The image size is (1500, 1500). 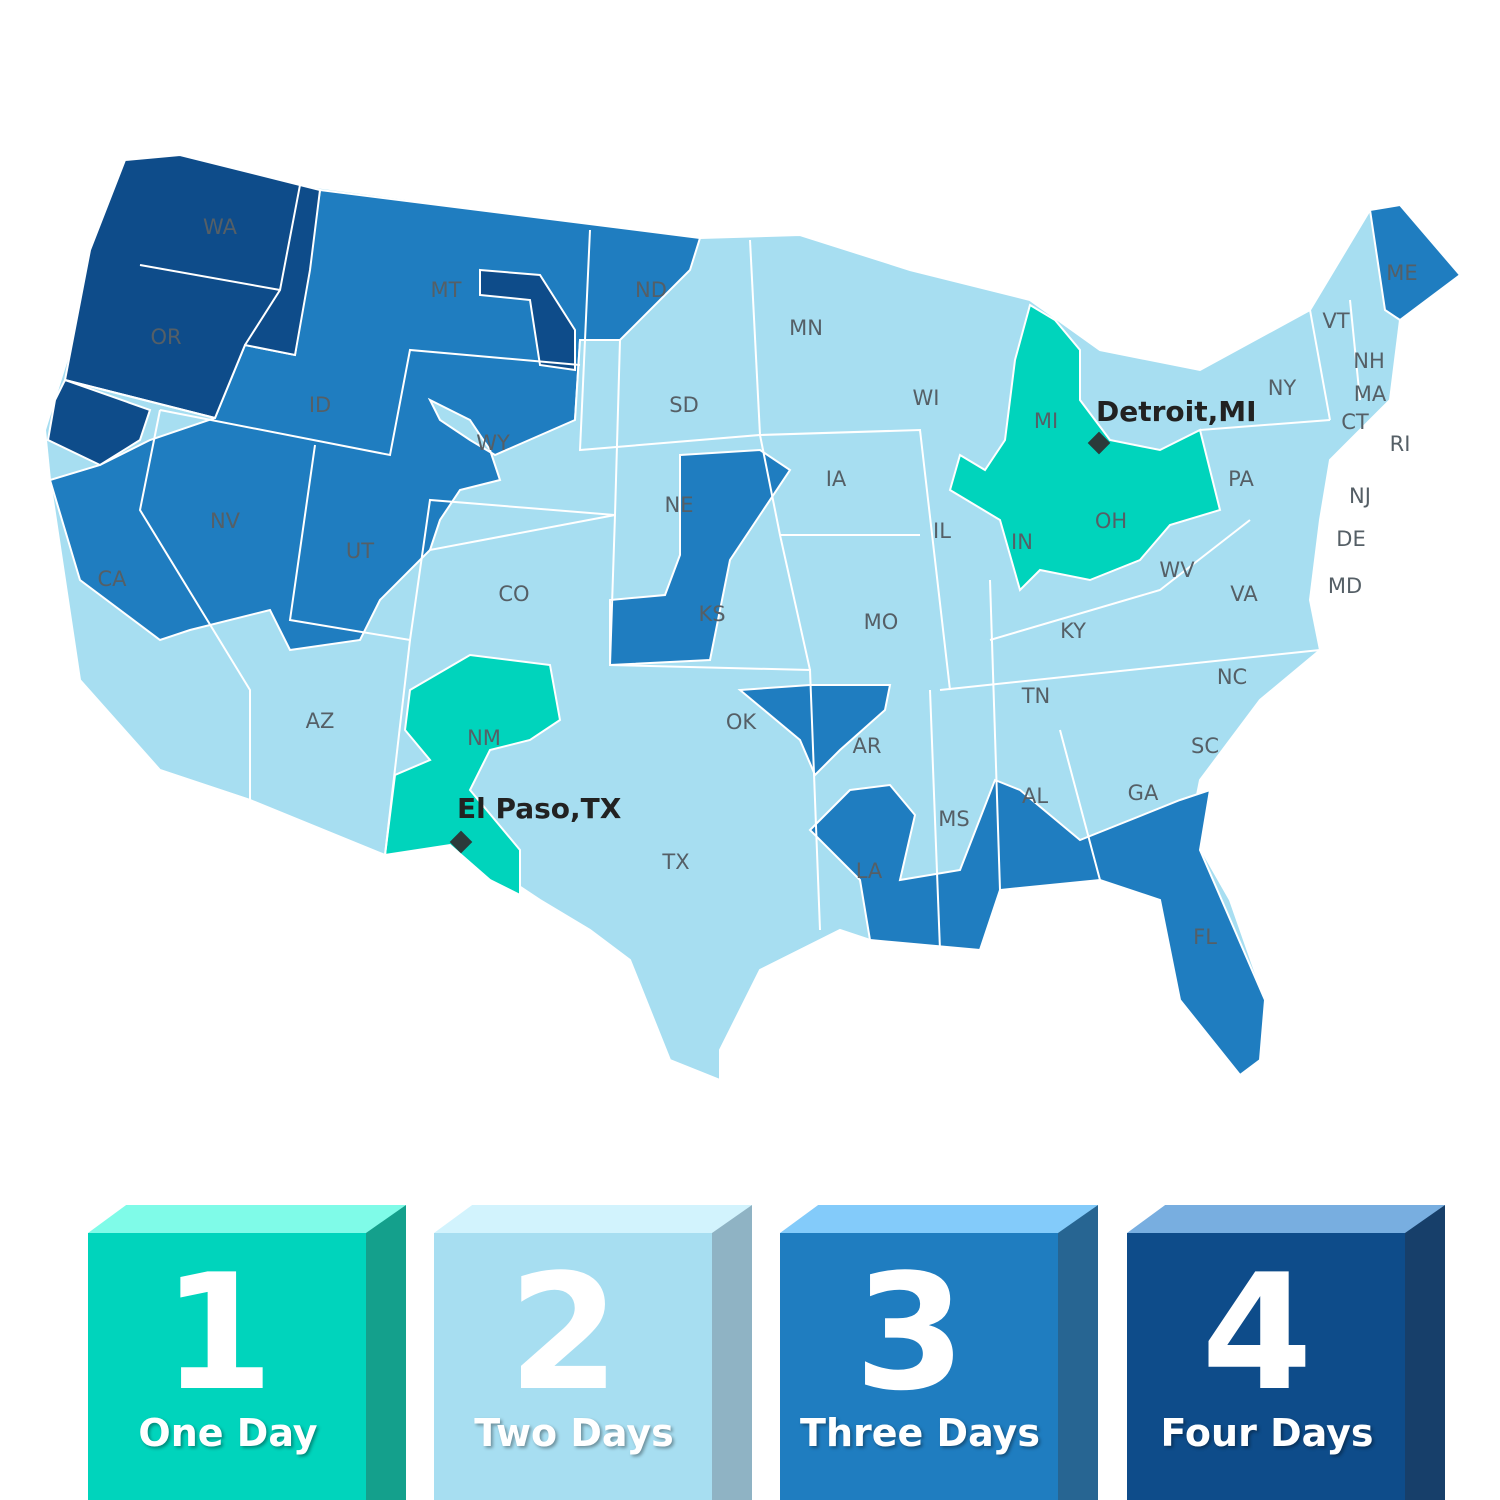 I want to click on legend-label: Three Days, so click(x=920, y=1433).